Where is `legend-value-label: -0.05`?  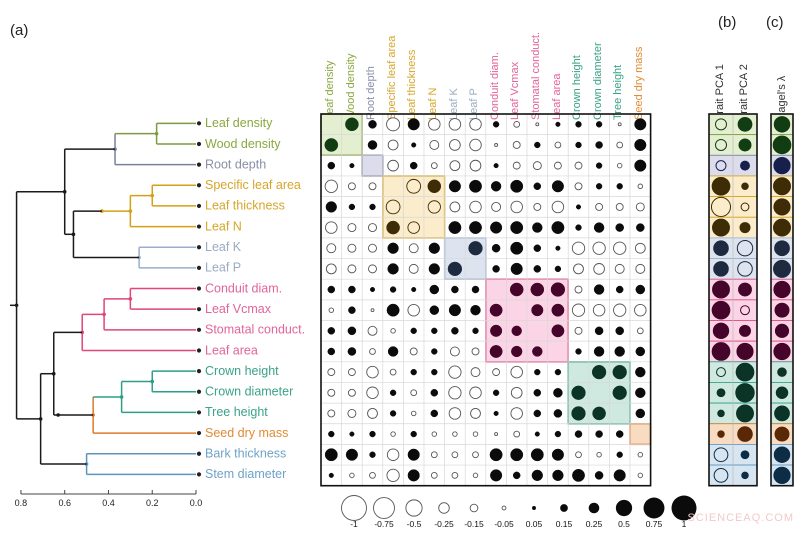
legend-value-label: -0.05 is located at coordinates (504, 524).